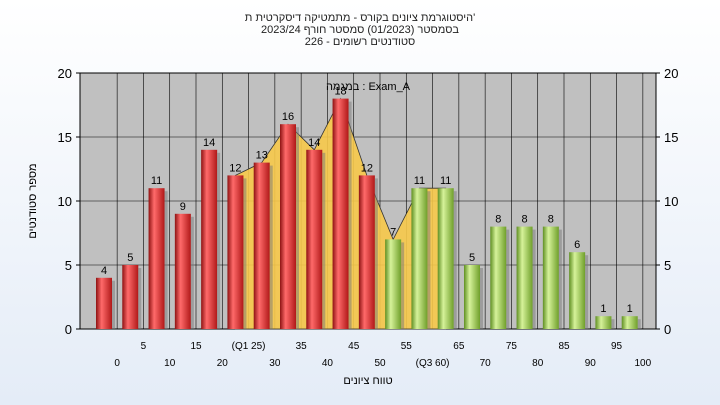  I want to click on data-label: 16, so click(288, 117).